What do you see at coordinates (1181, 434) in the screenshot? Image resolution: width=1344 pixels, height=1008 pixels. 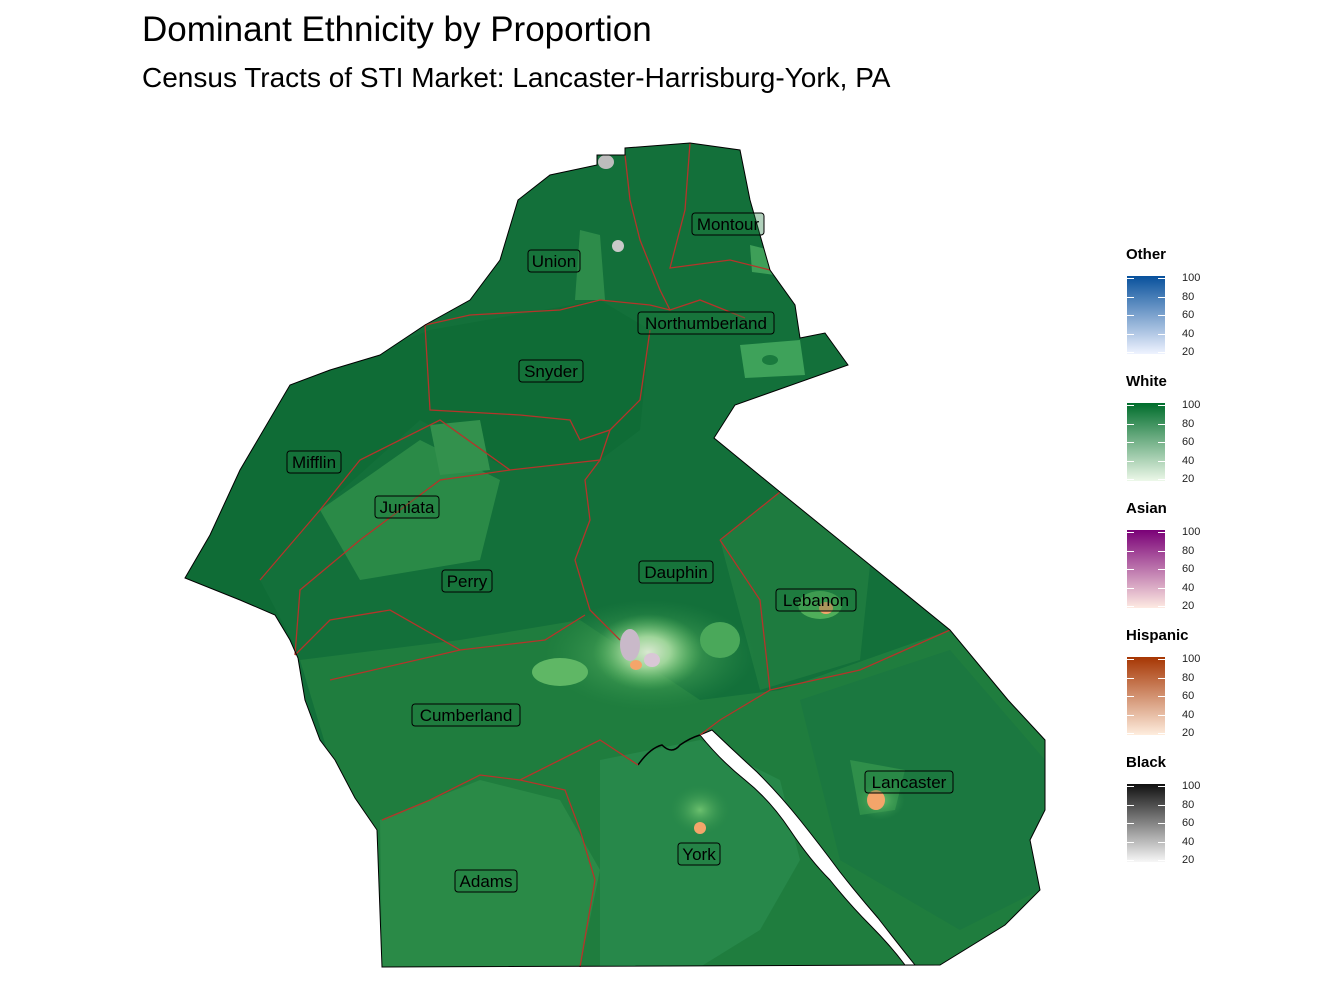 I see `legend-white: White 100 80 60 40 20` at bounding box center [1181, 434].